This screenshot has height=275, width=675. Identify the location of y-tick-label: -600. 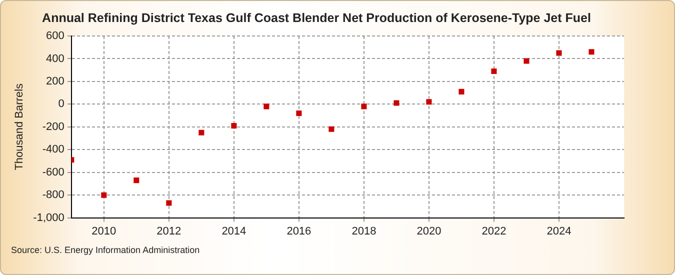
(53, 172).